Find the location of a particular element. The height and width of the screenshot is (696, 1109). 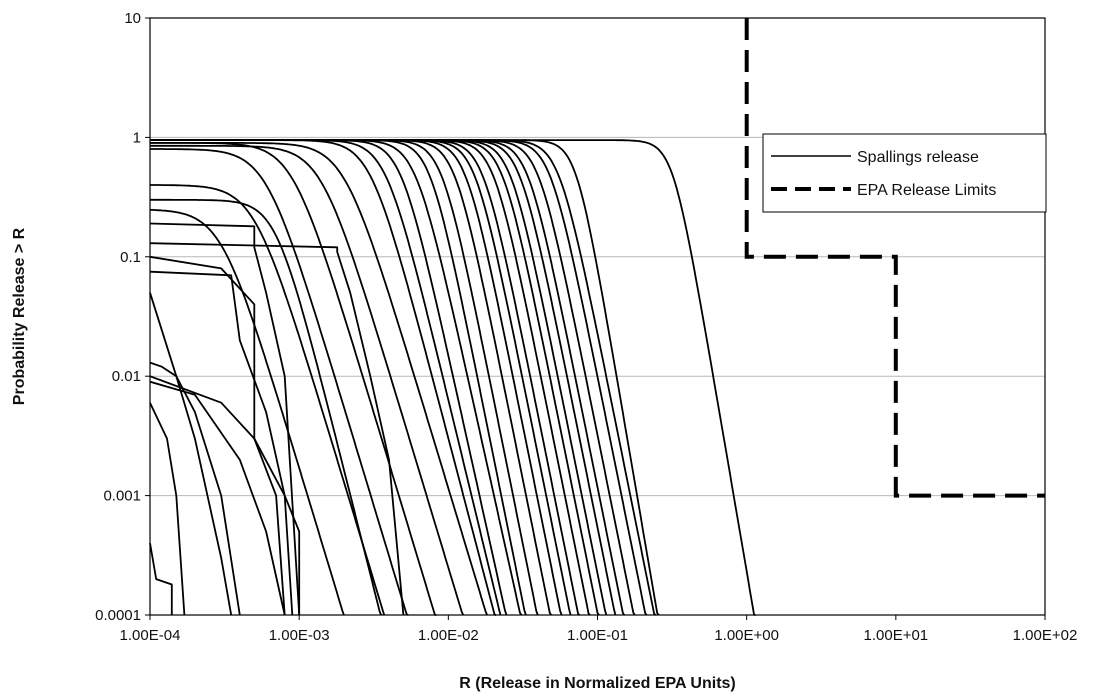

x-tick-label-3: 1.00E-01 is located at coordinates (597, 635).